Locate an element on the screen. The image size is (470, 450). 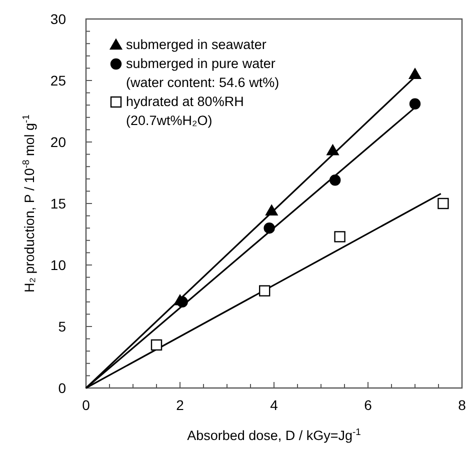
legend-label: submerged in pure water (water content: 54.6 wt%) is located at coordinates (203, 73).